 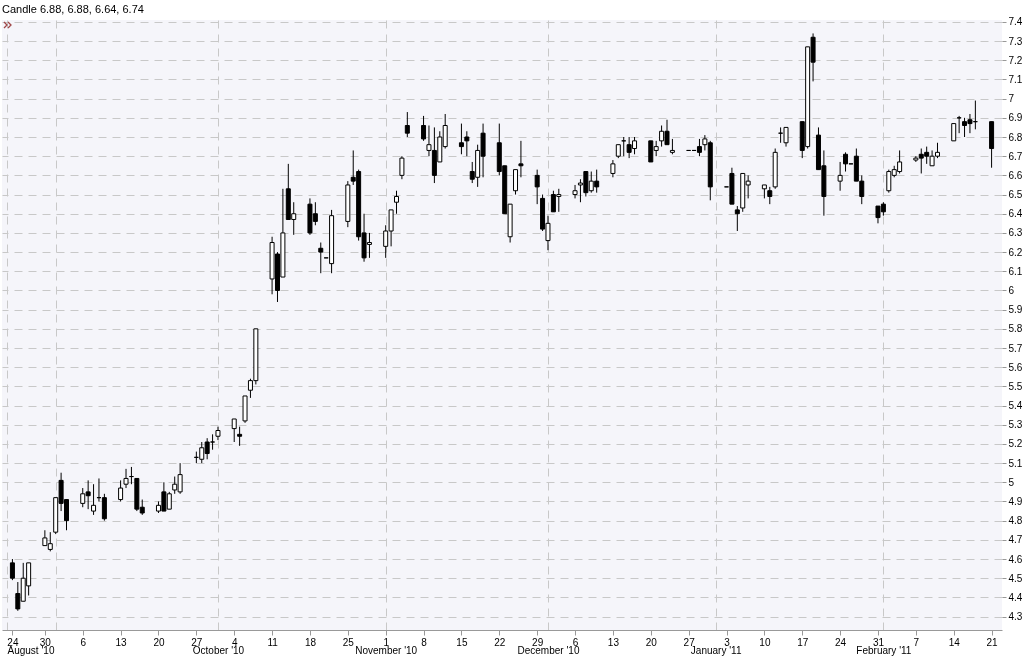 I want to click on y-tick-label: 6.6, so click(x=1015, y=175).